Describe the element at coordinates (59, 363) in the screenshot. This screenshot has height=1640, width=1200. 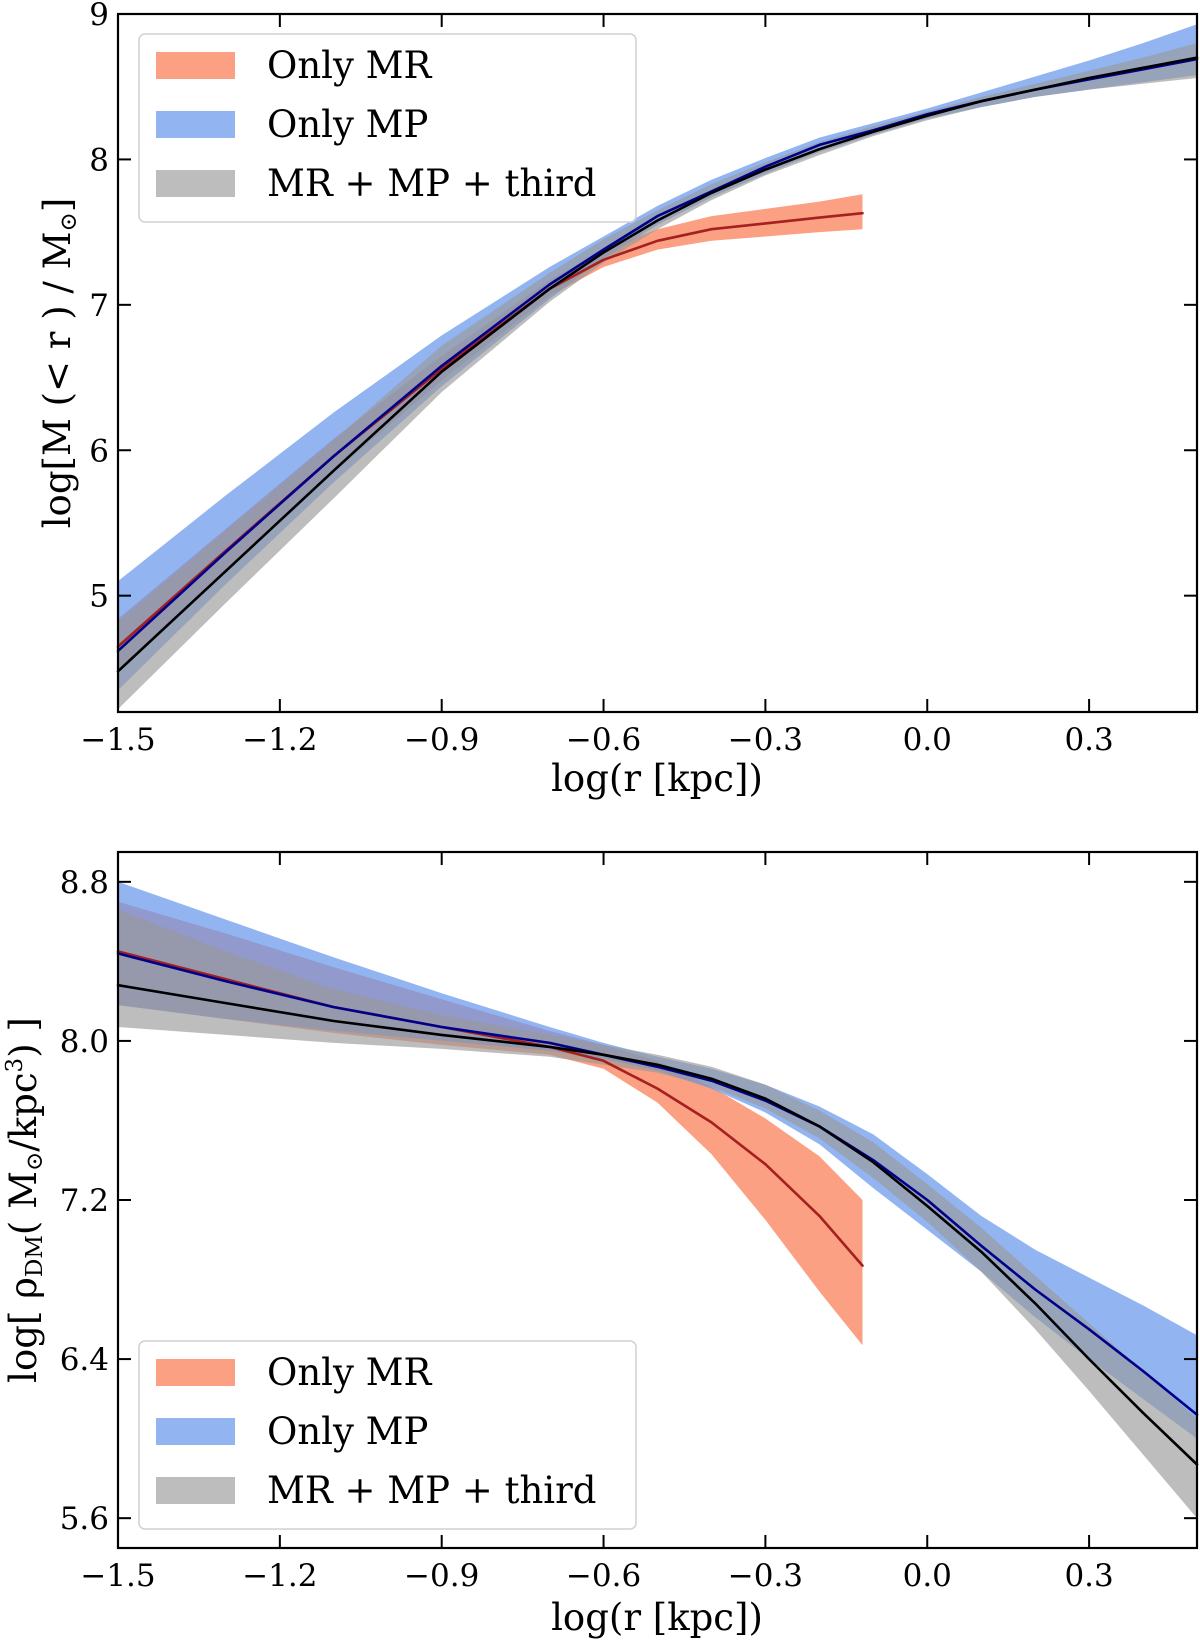
I see `y-axis-label: log[M (< r ) / M⊙]` at that location.